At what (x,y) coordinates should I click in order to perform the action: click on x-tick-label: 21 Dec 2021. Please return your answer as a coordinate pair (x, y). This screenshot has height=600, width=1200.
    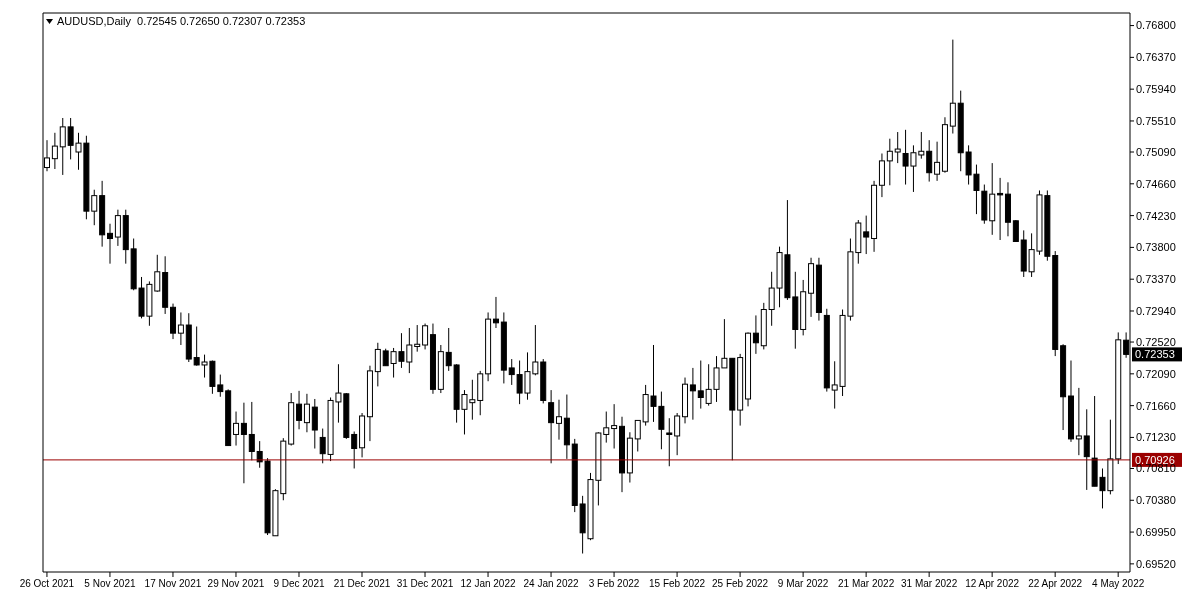
    Looking at the image, I should click on (362, 583).